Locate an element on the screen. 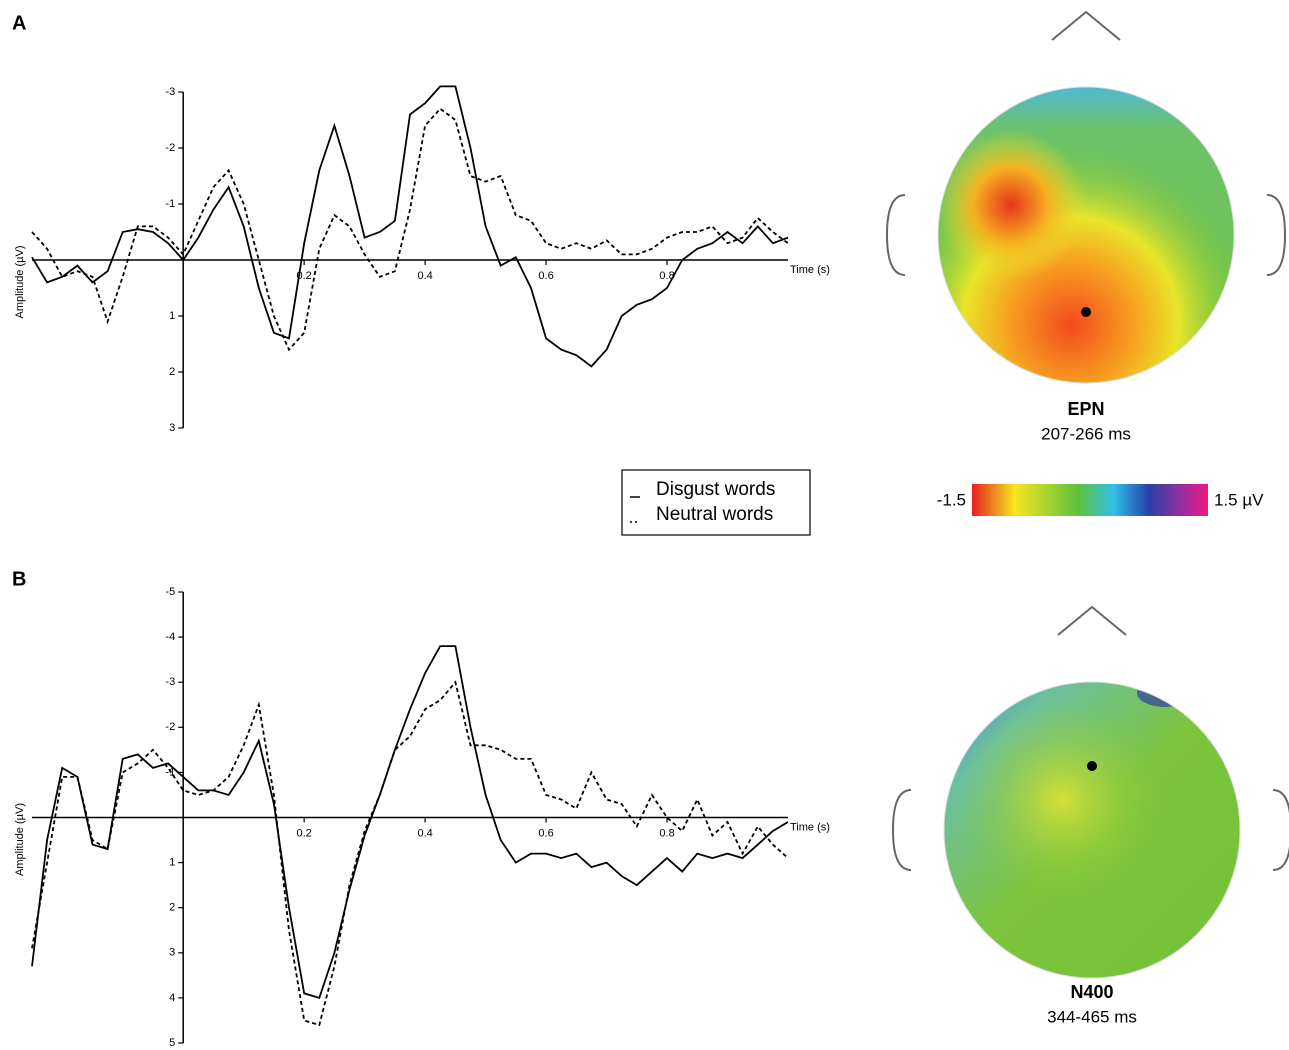 This screenshot has width=1289, height=1050. component: N400 is located at coordinates (1091, 992).